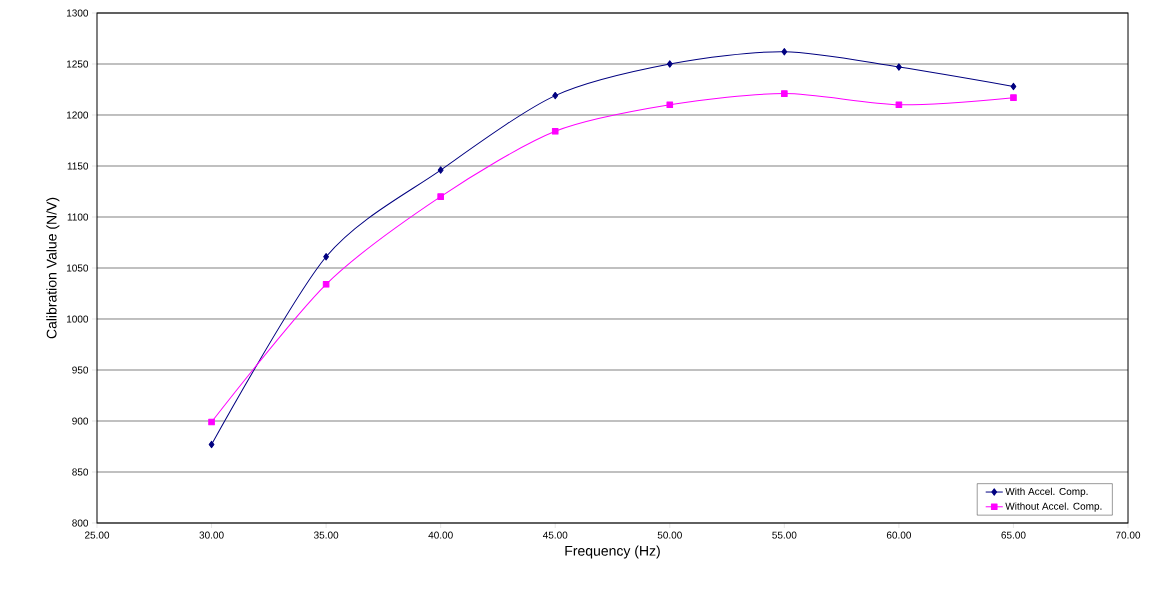 Image resolution: width=1154 pixels, height=592 pixels. What do you see at coordinates (80, 421) in the screenshot?
I see `y-tick-label: 900` at bounding box center [80, 421].